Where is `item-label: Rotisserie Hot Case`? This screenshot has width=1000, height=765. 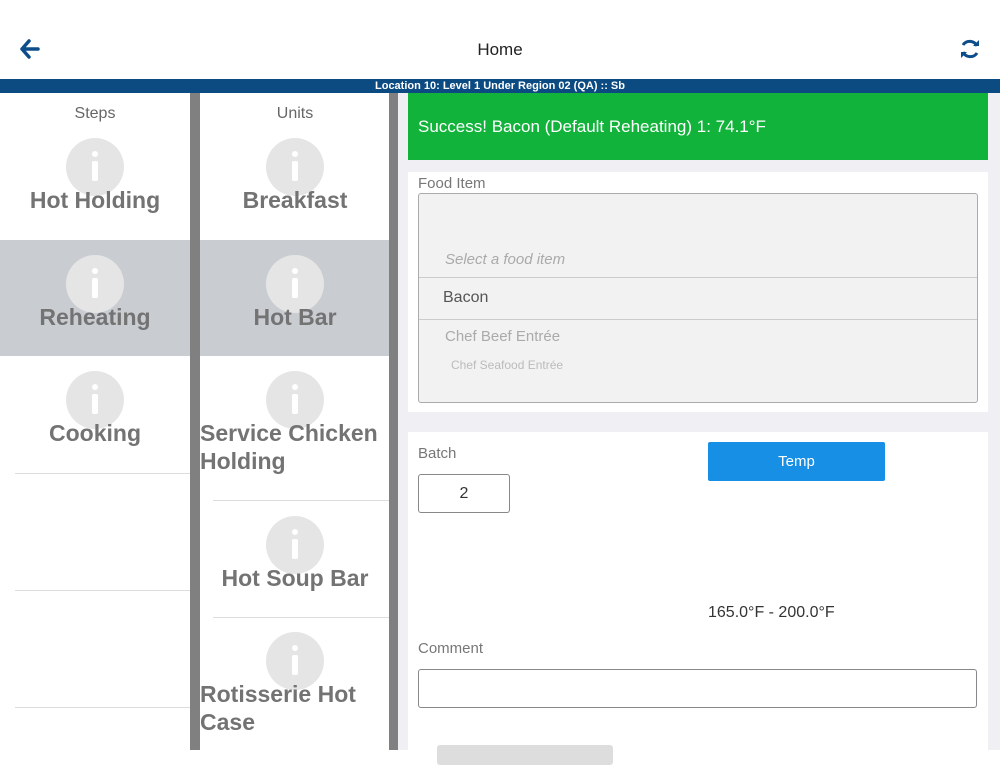
item-label: Rotisserie Hot Case is located at coordinates (278, 708).